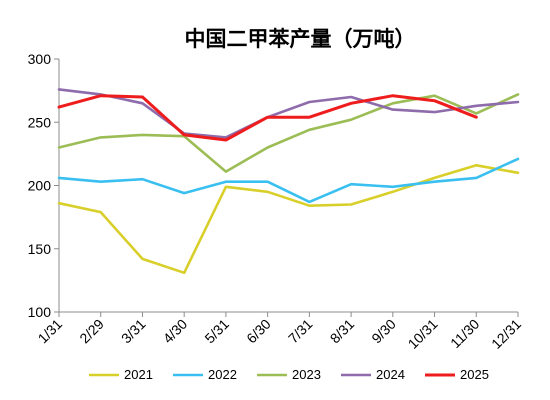 This screenshot has height=400, width=550. Describe the element at coordinates (474, 374) in the screenshot. I see `legend-label-2025: 2025` at that location.